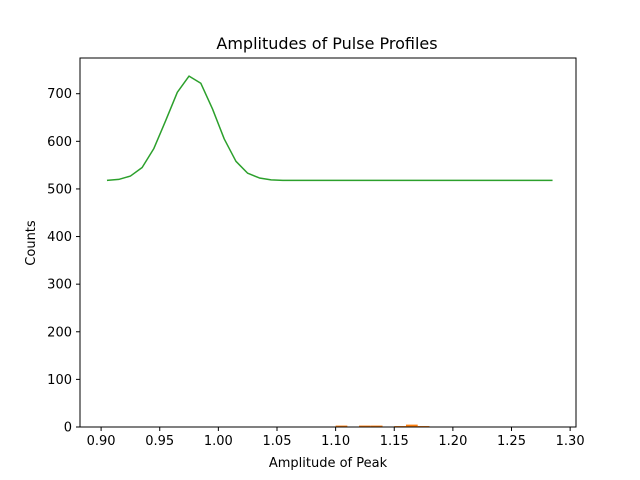 The image size is (640, 480). I want to click on y-axis: 0 100 200 300 400 500 600 700, so click(63, 261).